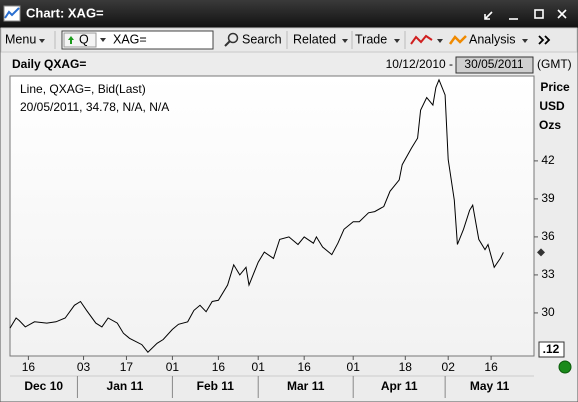 Image resolution: width=578 pixels, height=402 pixels. I want to click on date-end: 30/05/2011, so click(493, 64).